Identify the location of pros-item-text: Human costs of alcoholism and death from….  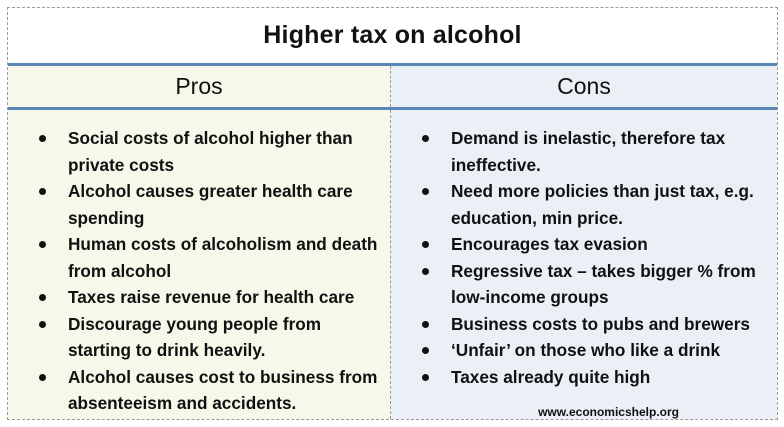
(223, 257).